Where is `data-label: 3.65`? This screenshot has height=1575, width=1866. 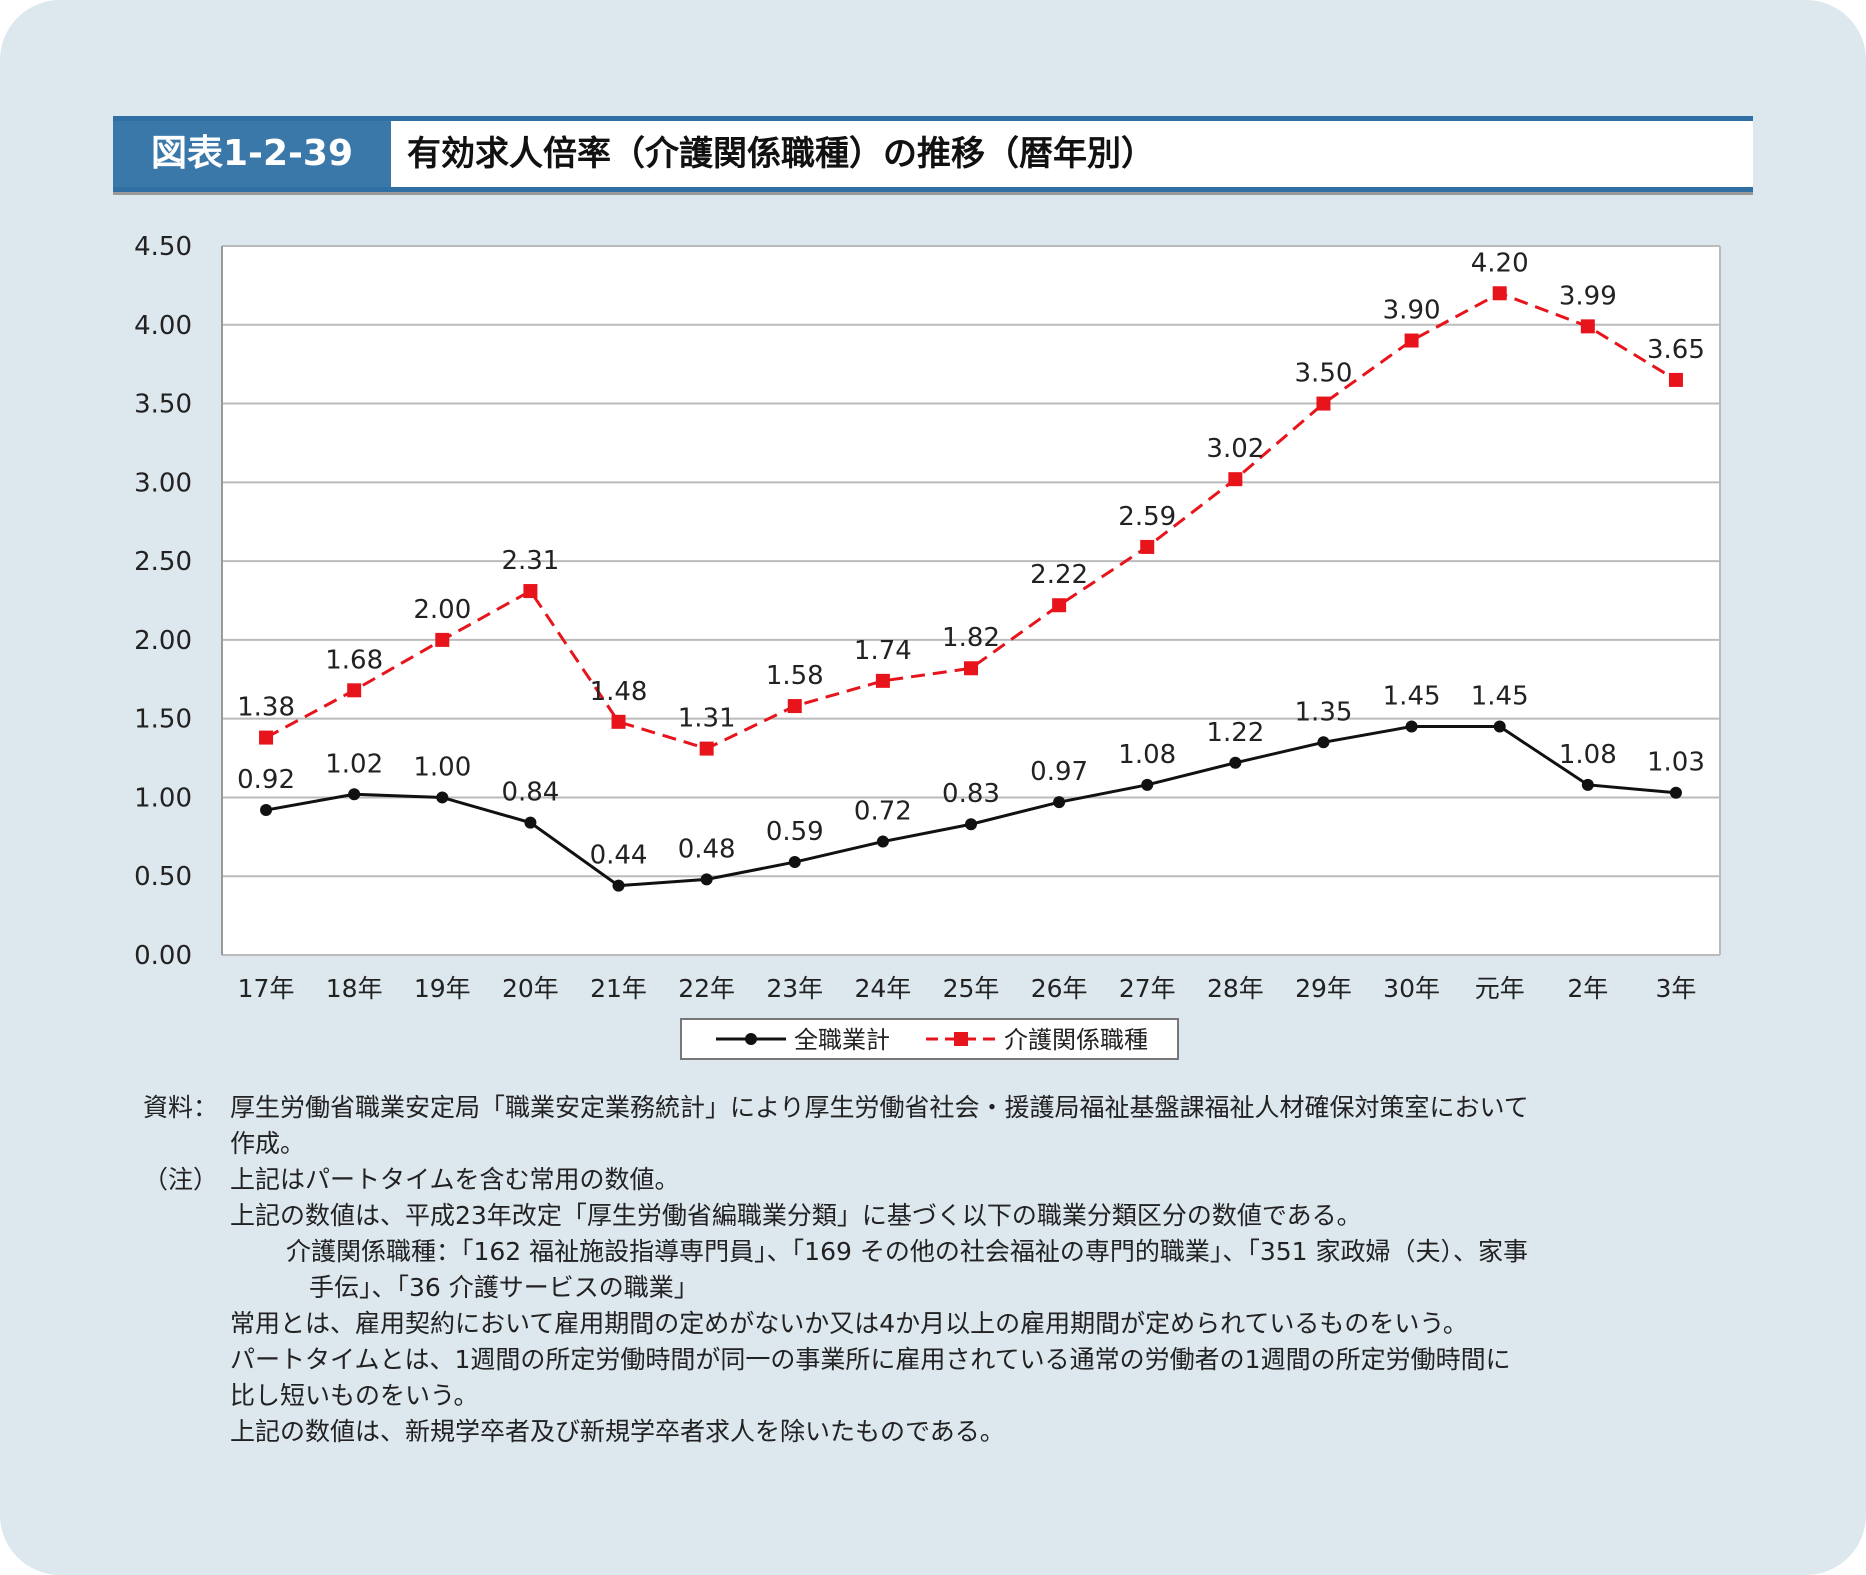
data-label: 3.65 is located at coordinates (1676, 350).